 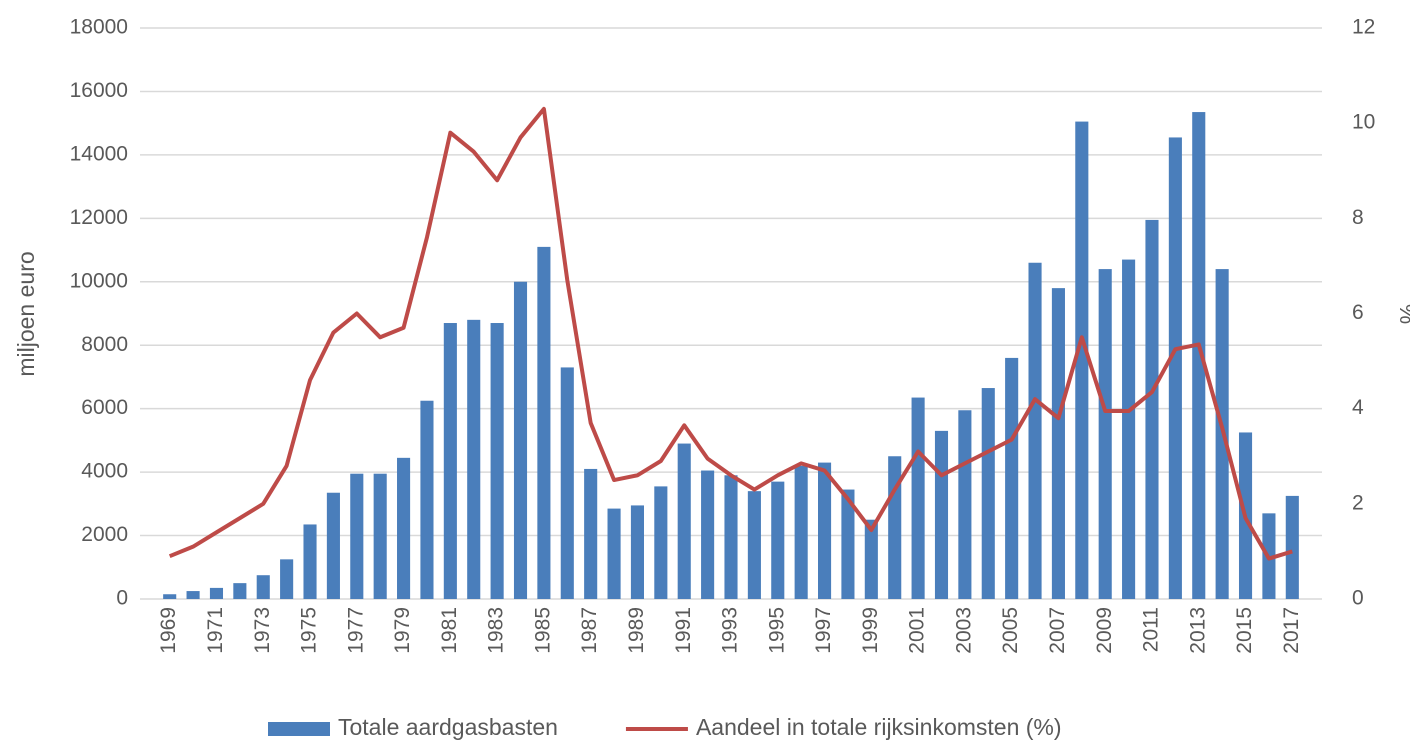 I want to click on y-tick-label: 4000, so click(x=104, y=471).